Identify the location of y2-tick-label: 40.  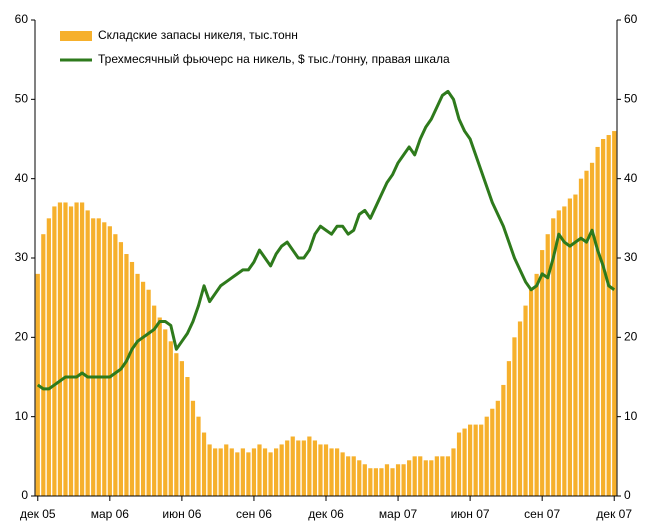
(631, 178).